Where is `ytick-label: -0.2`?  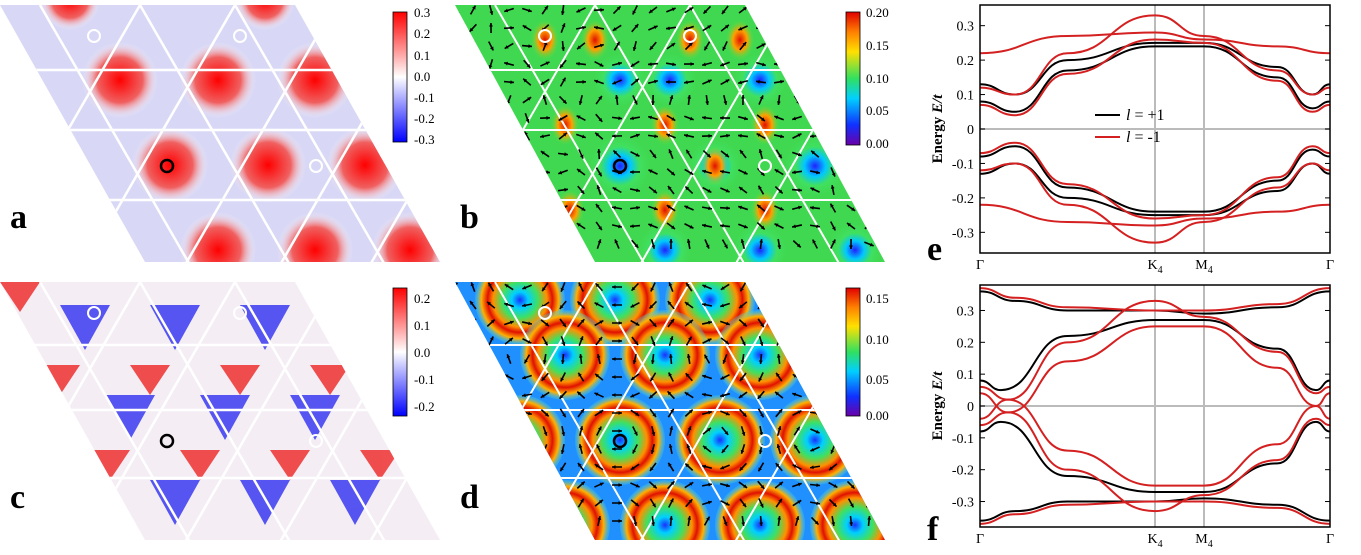
ytick-label: -0.2 is located at coordinates (963, 471).